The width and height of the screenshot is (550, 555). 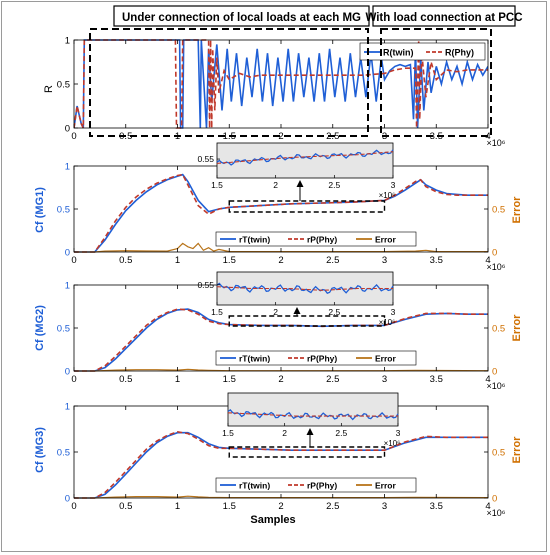 I want to click on legend-entry: R(twin), so click(x=398, y=53).